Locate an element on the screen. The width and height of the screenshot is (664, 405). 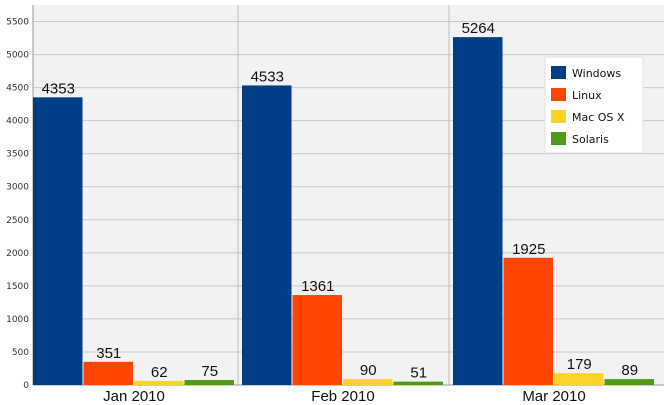
x-tick-label: Feb 2010 is located at coordinates (342, 396).